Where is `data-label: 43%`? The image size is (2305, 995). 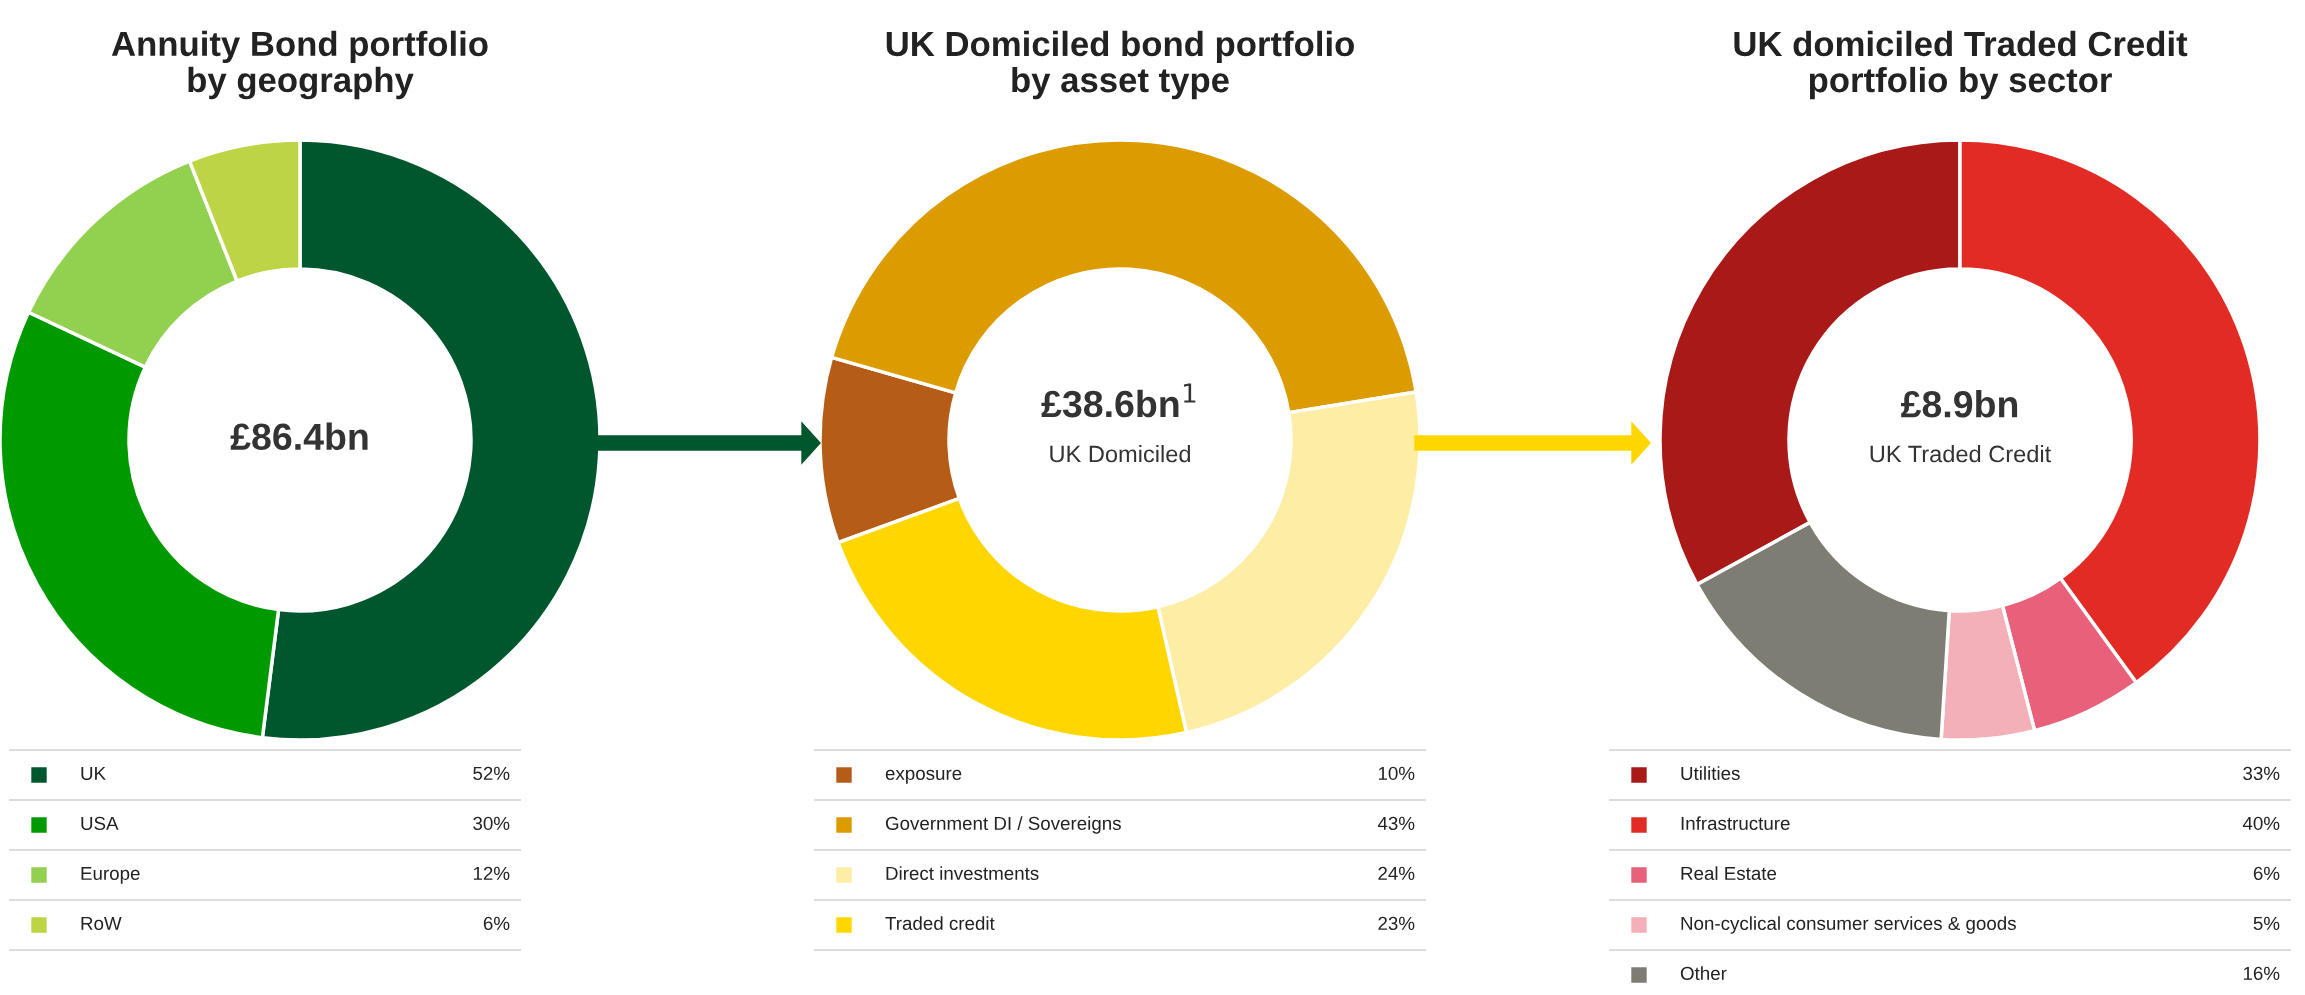
data-label: 43% is located at coordinates (1396, 823).